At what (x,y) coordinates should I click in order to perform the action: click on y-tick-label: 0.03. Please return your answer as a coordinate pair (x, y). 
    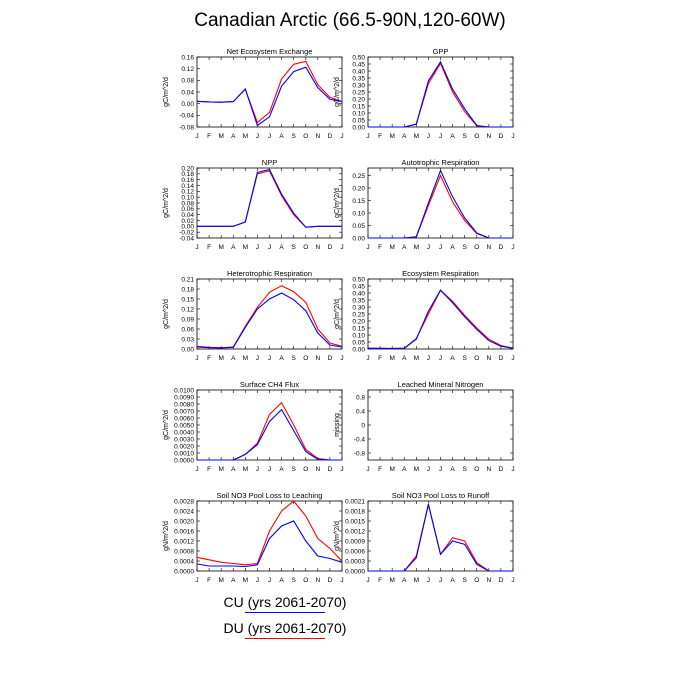
    Looking at the image, I should click on (187, 339).